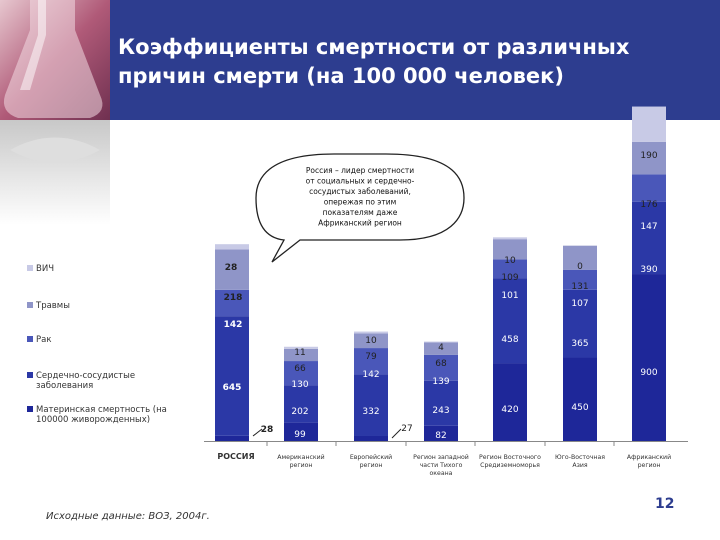 This screenshot has width=720, height=540. Describe the element at coordinates (648, 270) in the screenshot. I see `value-label-cardio: 390` at that location.